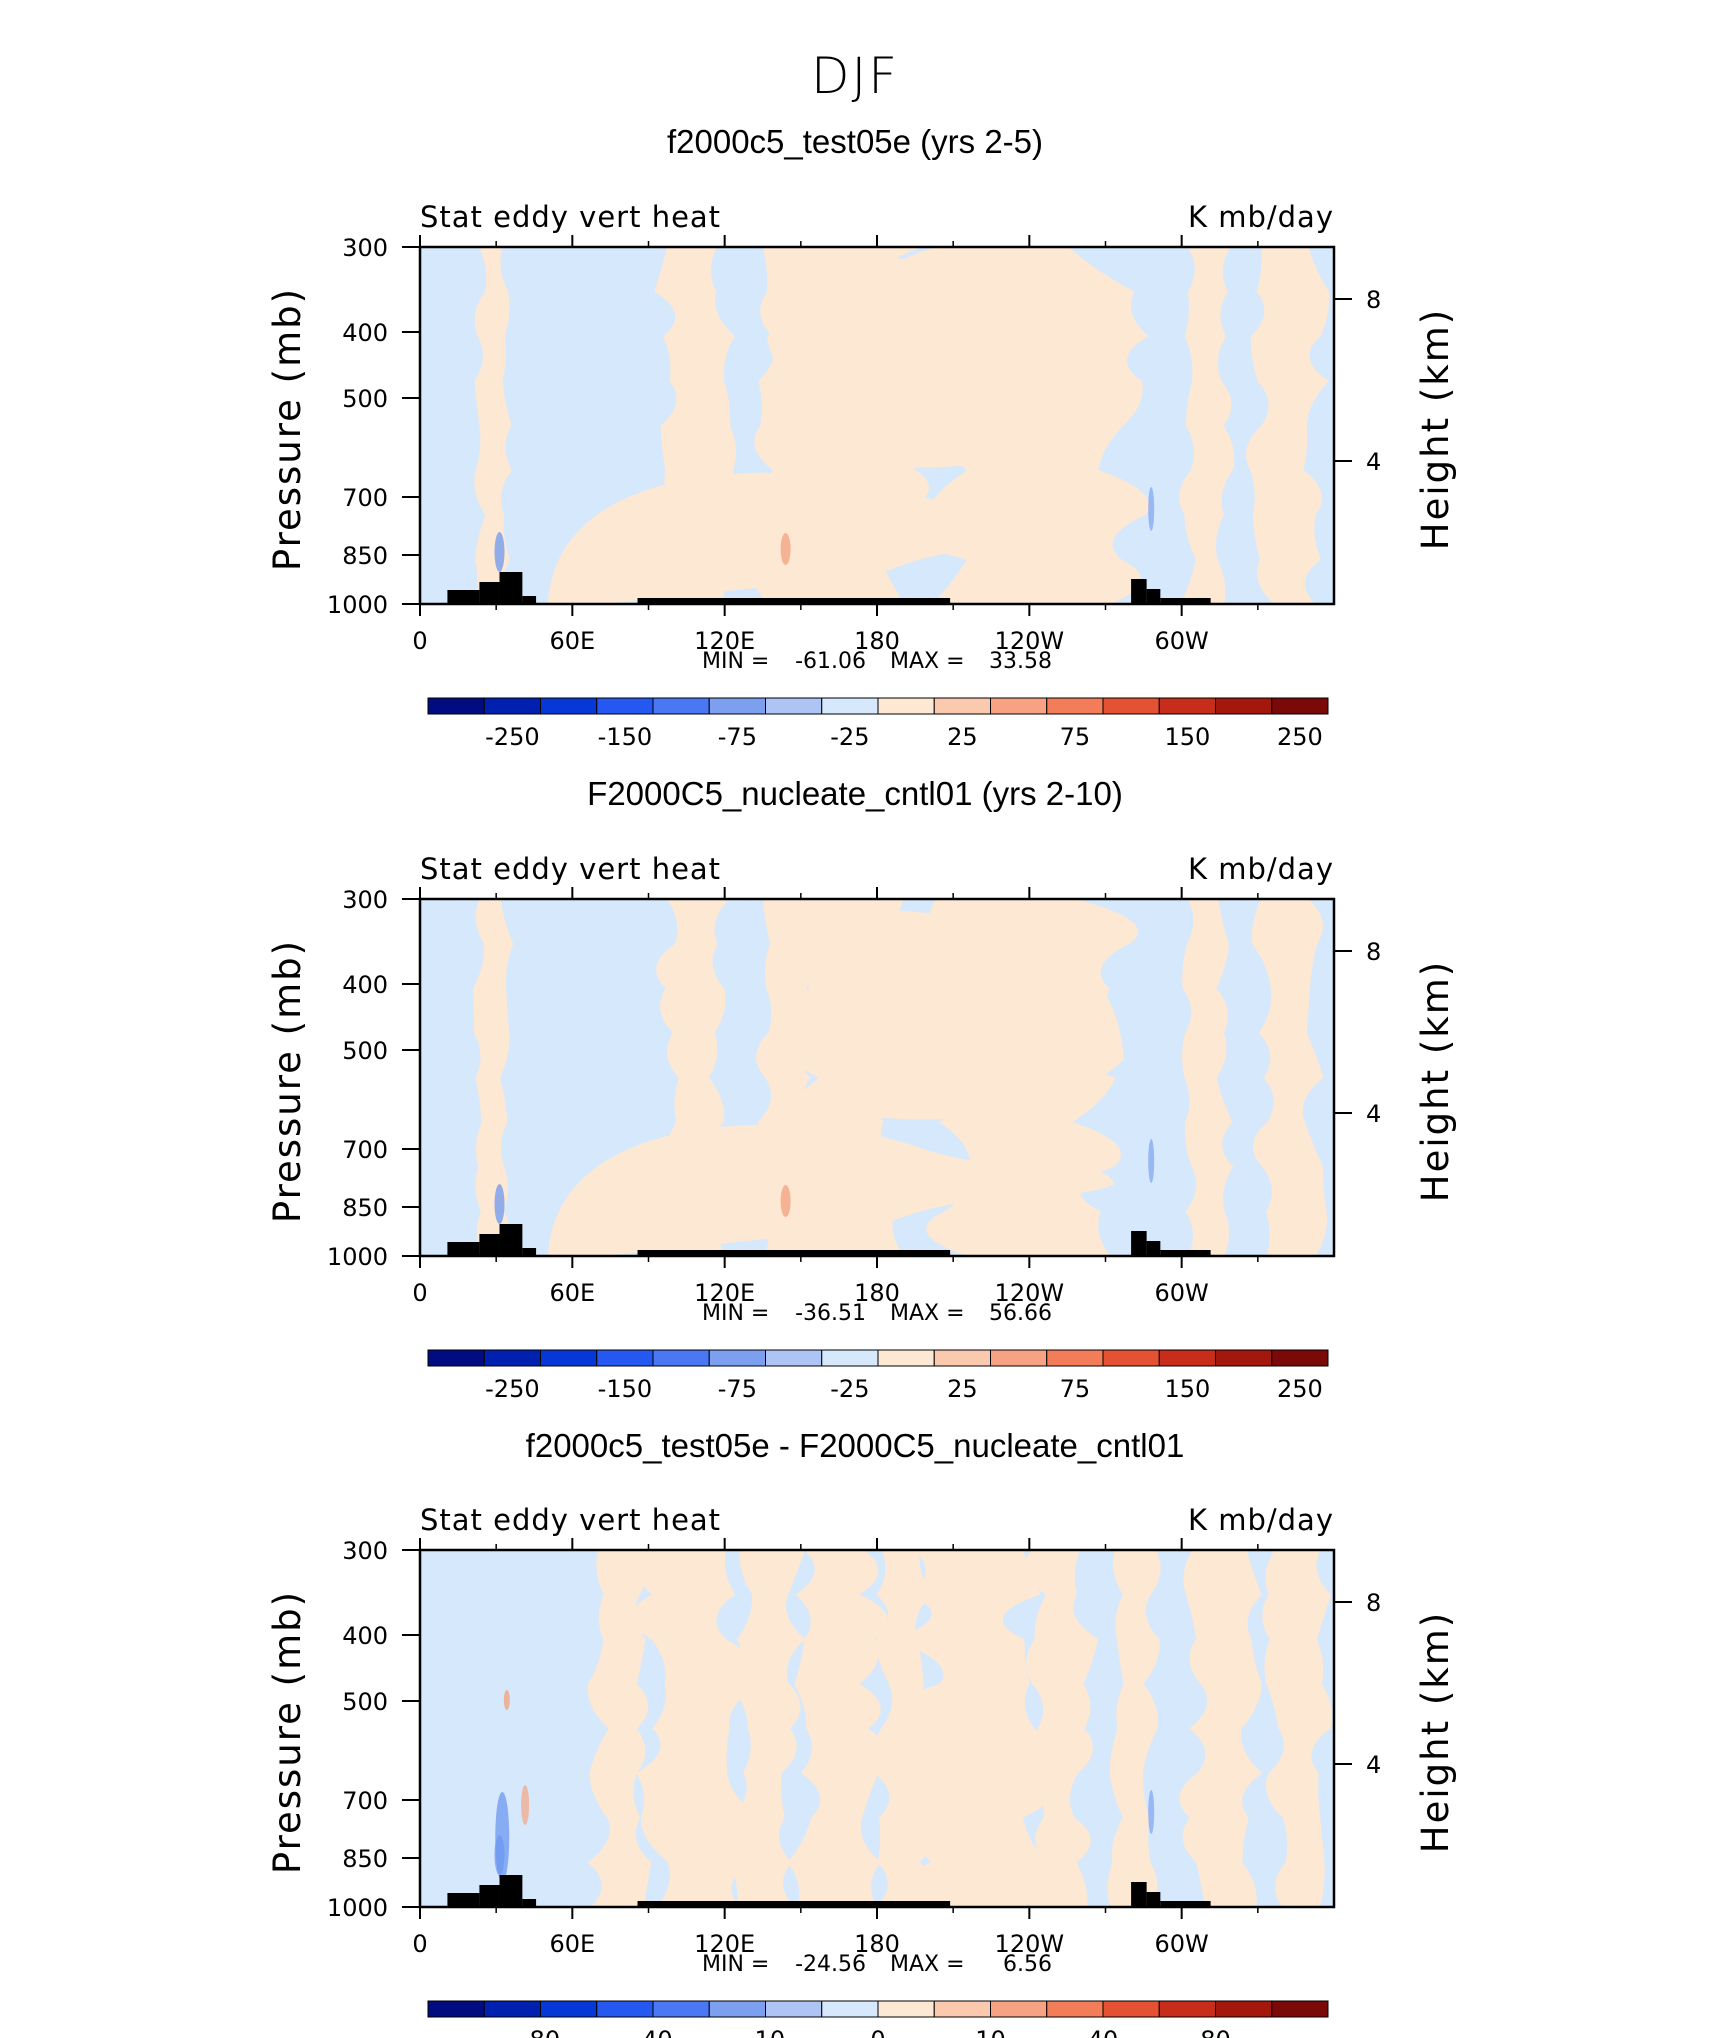  Describe the element at coordinates (830, 661) in the screenshot. I see `min-value: -61.06` at that location.